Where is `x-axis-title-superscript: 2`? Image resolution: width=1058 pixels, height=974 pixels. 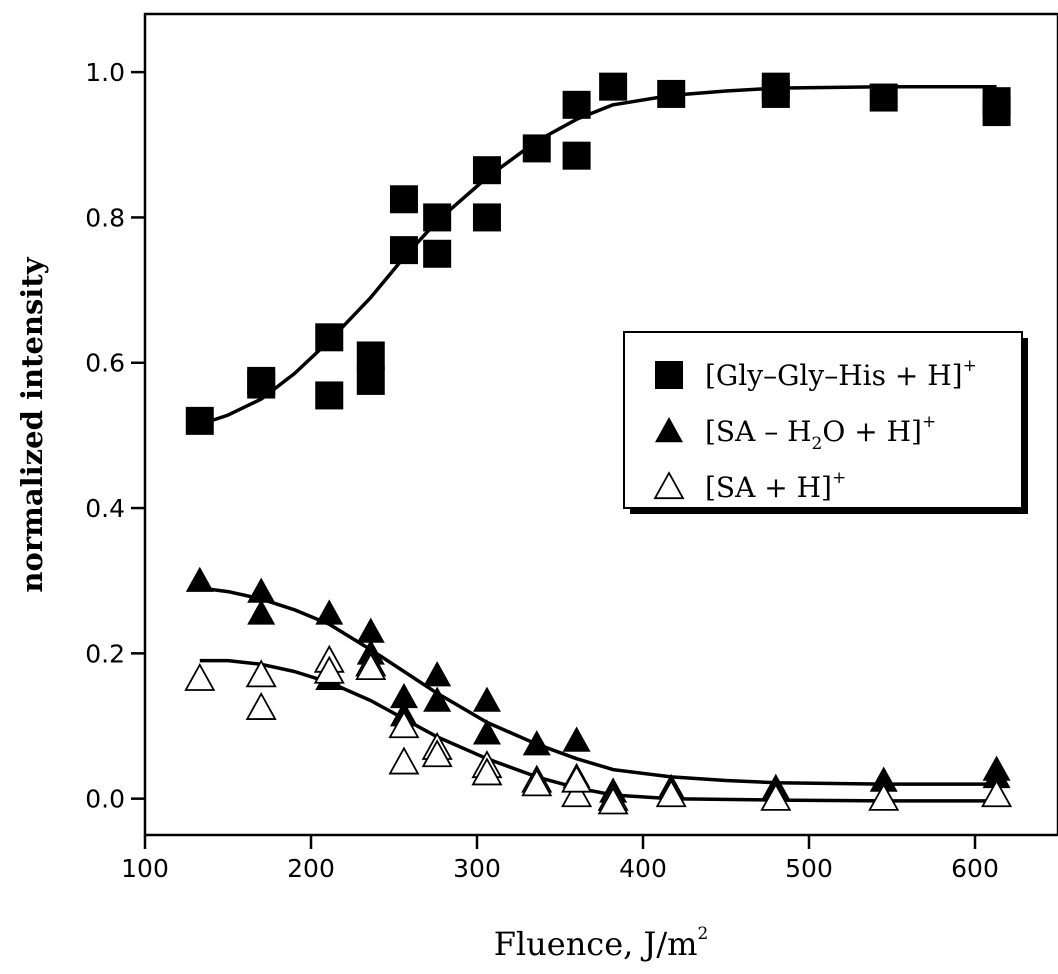 x-axis-title-superscript: 2 is located at coordinates (702, 934).